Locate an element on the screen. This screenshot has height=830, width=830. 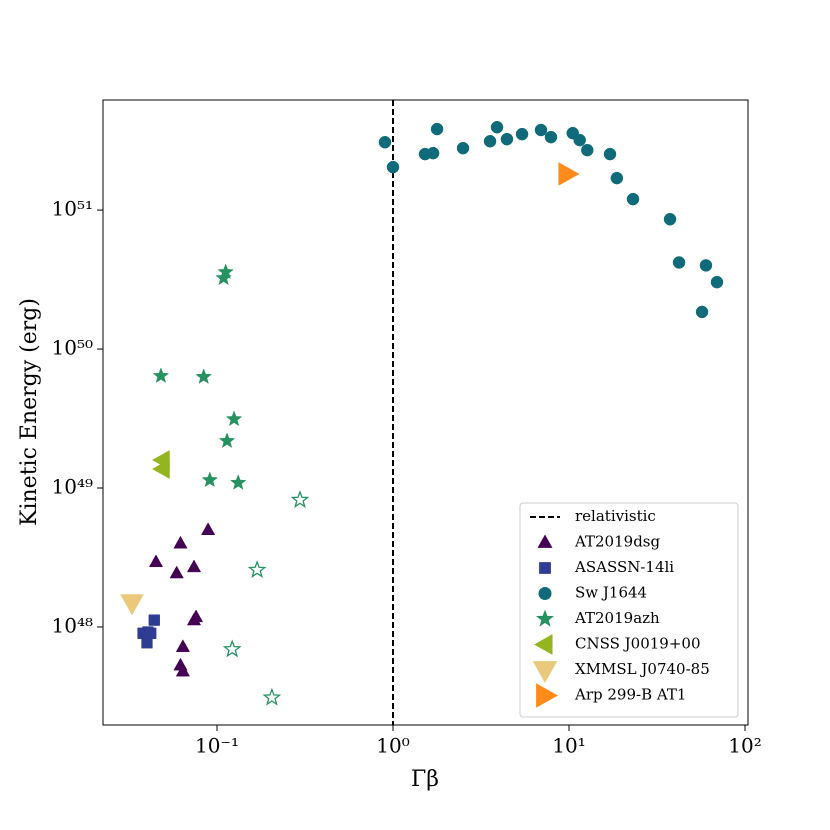
x-tick-label: 10⁻¹ is located at coordinates (217, 746).